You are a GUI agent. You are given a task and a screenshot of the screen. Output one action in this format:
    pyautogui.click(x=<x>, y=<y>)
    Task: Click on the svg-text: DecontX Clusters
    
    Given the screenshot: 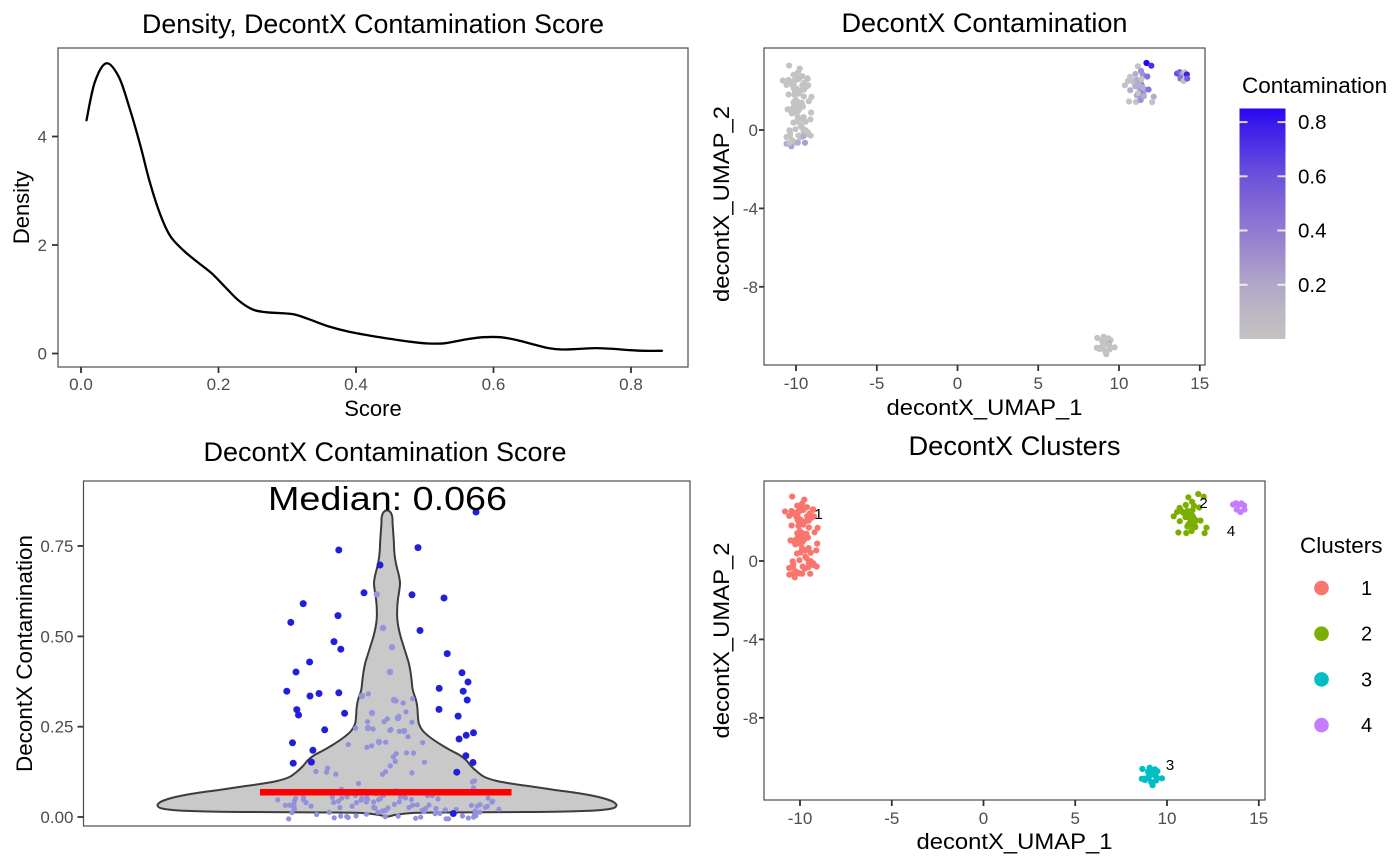 What is the action you would take?
    pyautogui.click(x=1015, y=446)
    